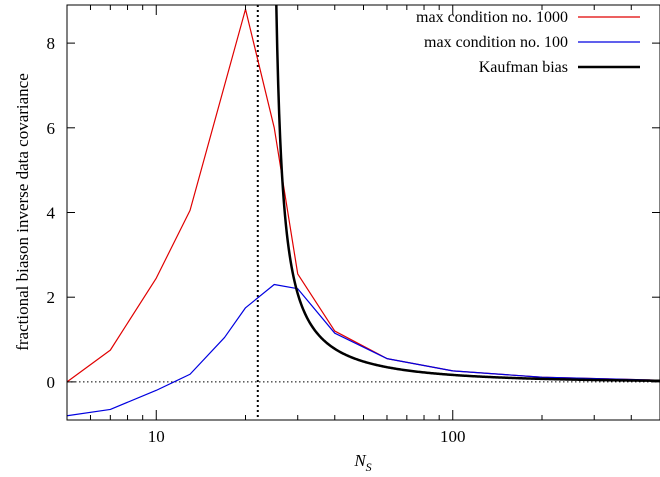 This screenshot has height=477, width=660. Describe the element at coordinates (496, 42) in the screenshot. I see `legend-label-100: max condition no. 100` at that location.